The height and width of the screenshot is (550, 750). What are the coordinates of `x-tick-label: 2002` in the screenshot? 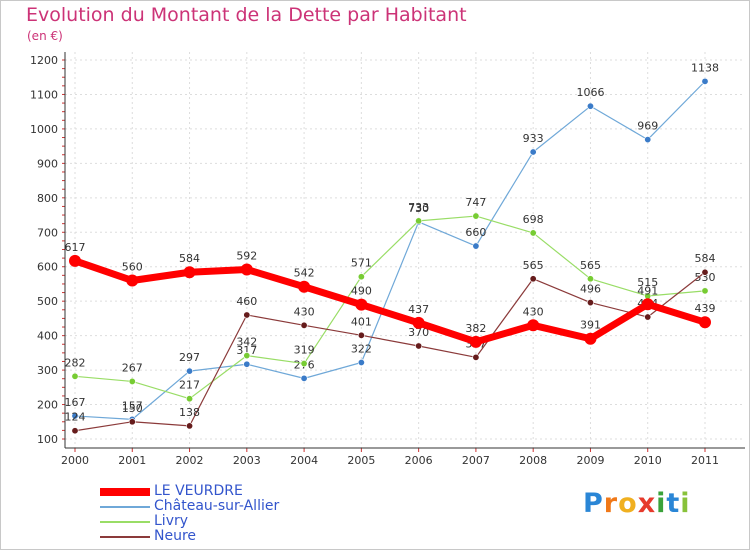 It's located at (190, 460).